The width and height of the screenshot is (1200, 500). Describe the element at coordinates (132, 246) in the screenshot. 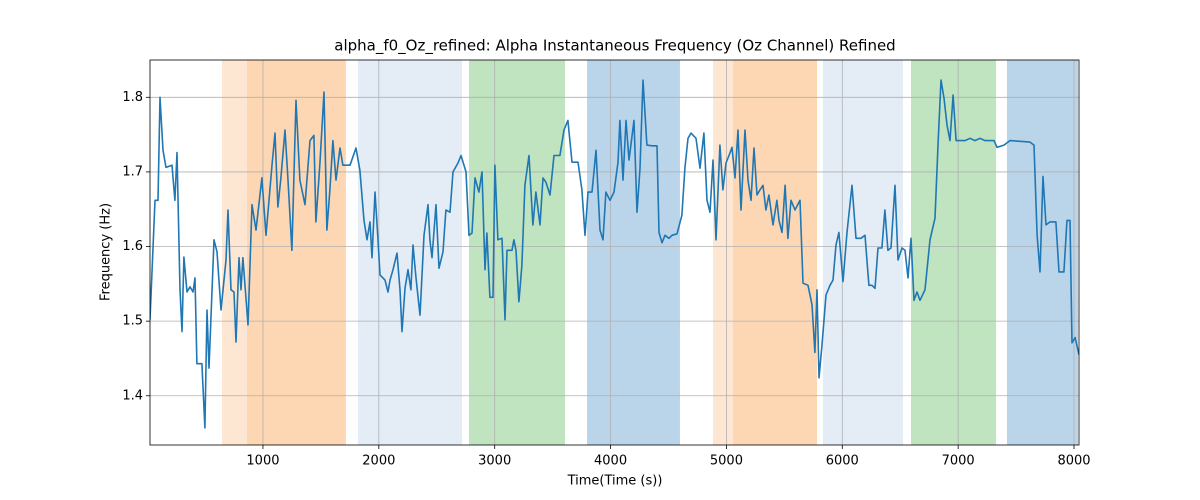

I see `y-tick-label: 1.6` at that location.